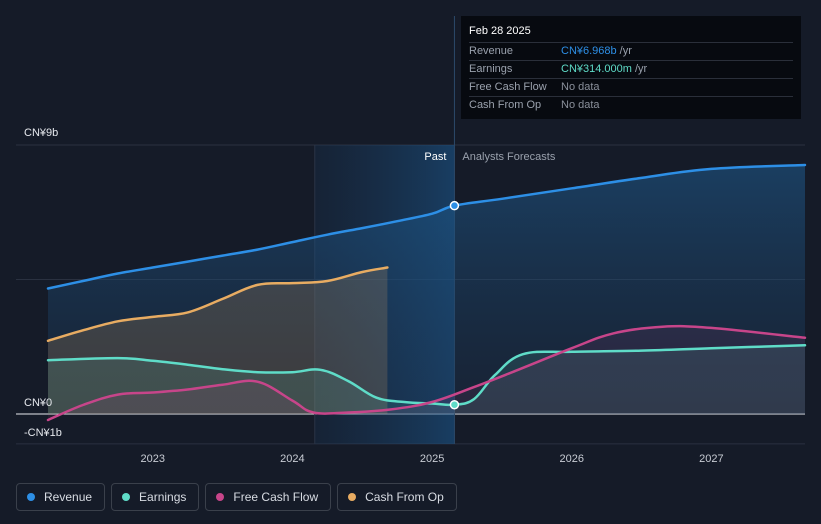 The width and height of the screenshot is (821, 524). What do you see at coordinates (596, 69) in the screenshot?
I see `tooltip-value: CN¥314.000m` at bounding box center [596, 69].